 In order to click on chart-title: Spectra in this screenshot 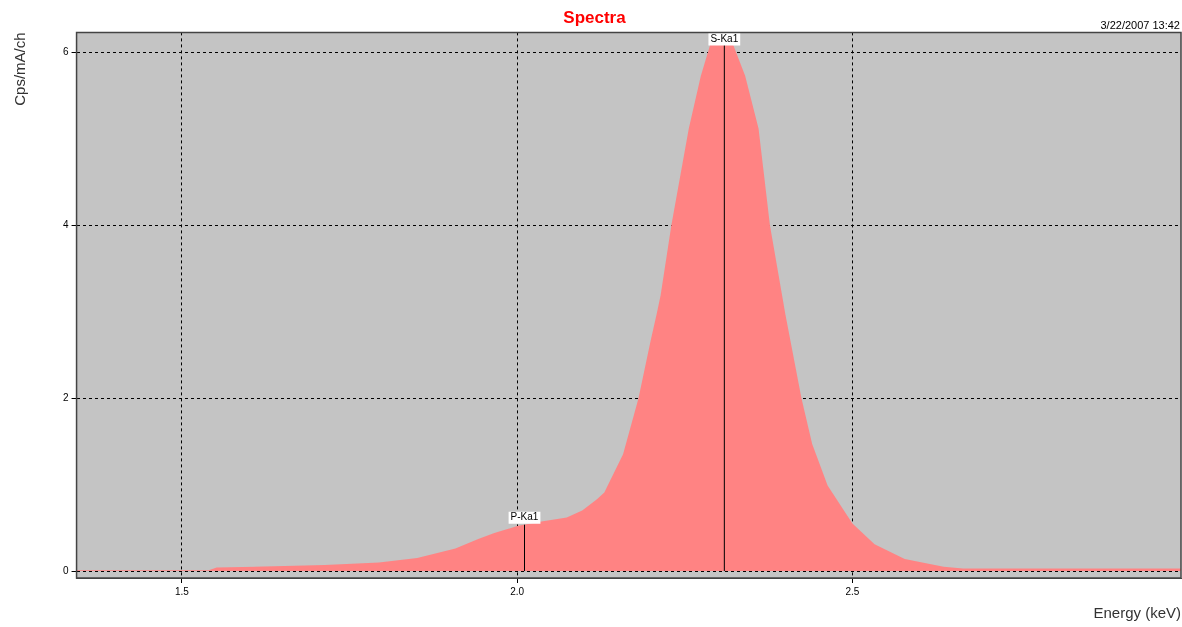, I will do `click(595, 17)`.